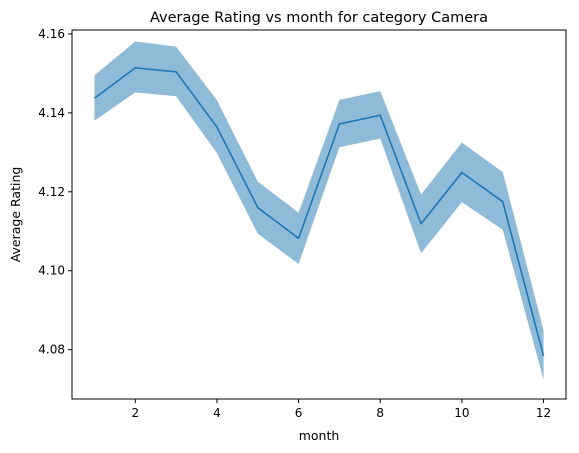 The width and height of the screenshot is (579, 453). Describe the element at coordinates (51, 271) in the screenshot. I see `y-tick-label: 4.10` at that location.